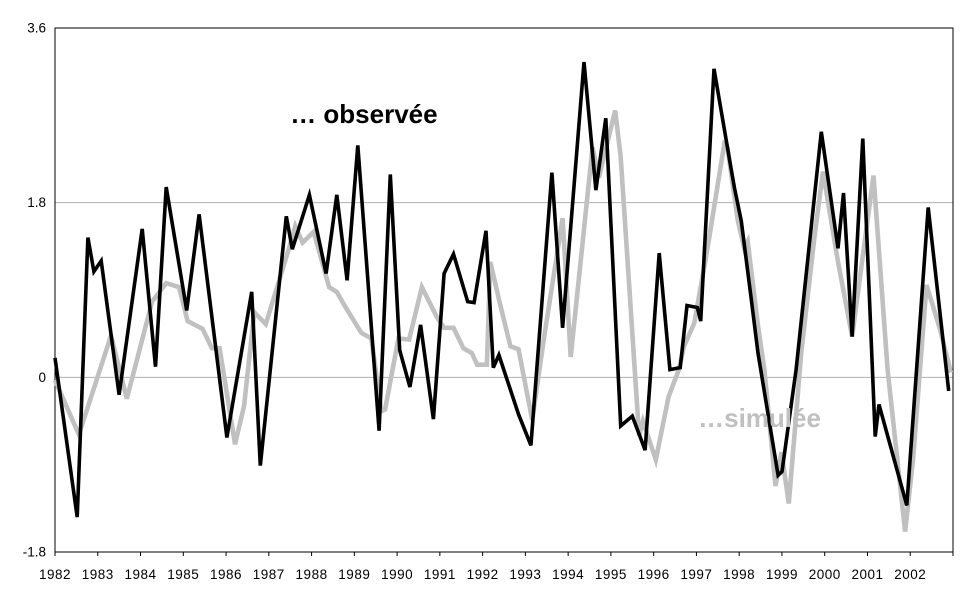 This screenshot has width=970, height=603. I want to click on x-tick-label-1997: 1997, so click(696, 574).